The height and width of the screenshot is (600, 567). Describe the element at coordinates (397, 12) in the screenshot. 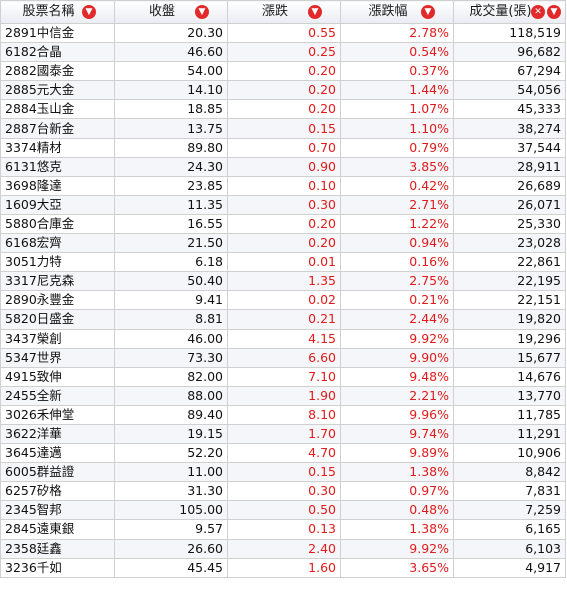

I see `column-header-change-pct: 漲跌幅 ▼` at that location.